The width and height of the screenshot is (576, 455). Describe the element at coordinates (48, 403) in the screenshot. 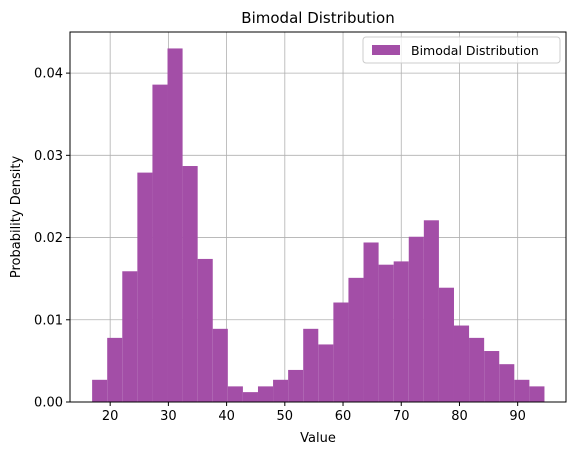

I see `y-tick-label: 0.00` at that location.